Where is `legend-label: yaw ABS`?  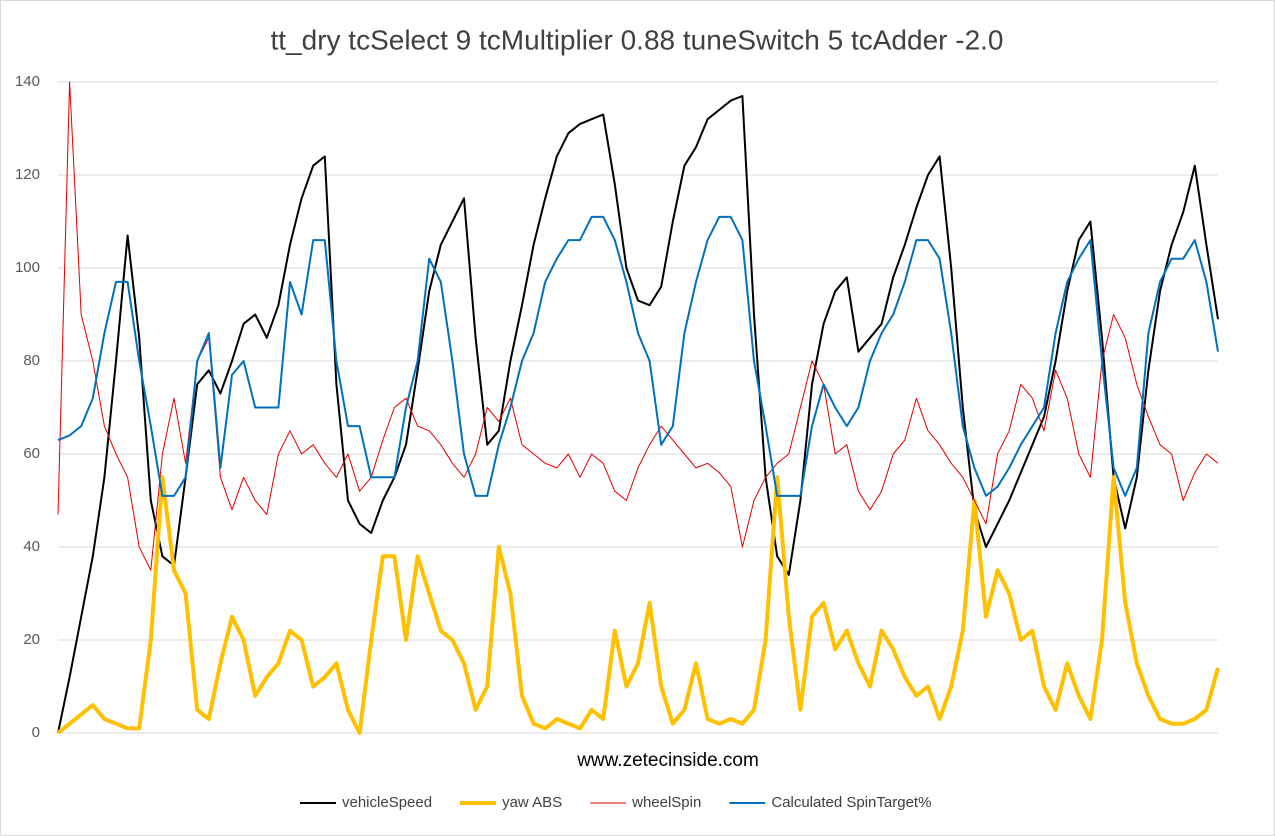 legend-label: yaw ABS is located at coordinates (532, 802).